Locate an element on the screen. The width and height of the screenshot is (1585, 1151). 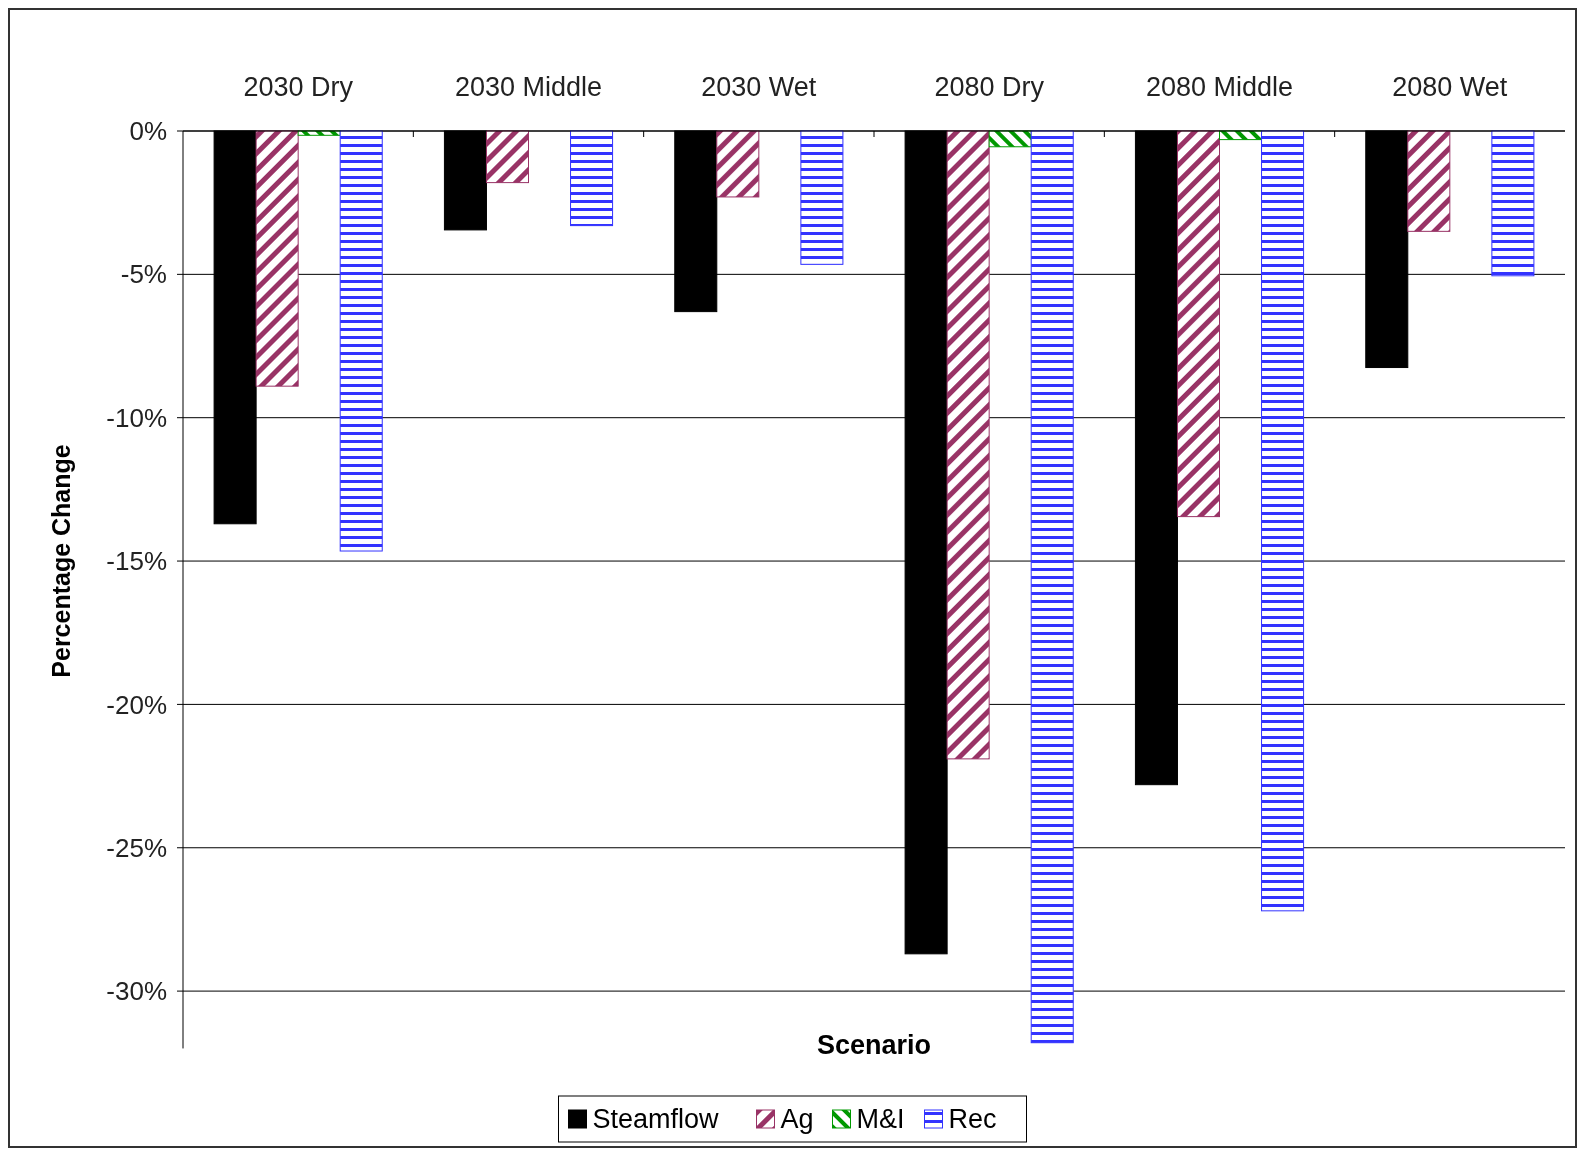
y-axis-title: Percentage Change is located at coordinates (61, 561).